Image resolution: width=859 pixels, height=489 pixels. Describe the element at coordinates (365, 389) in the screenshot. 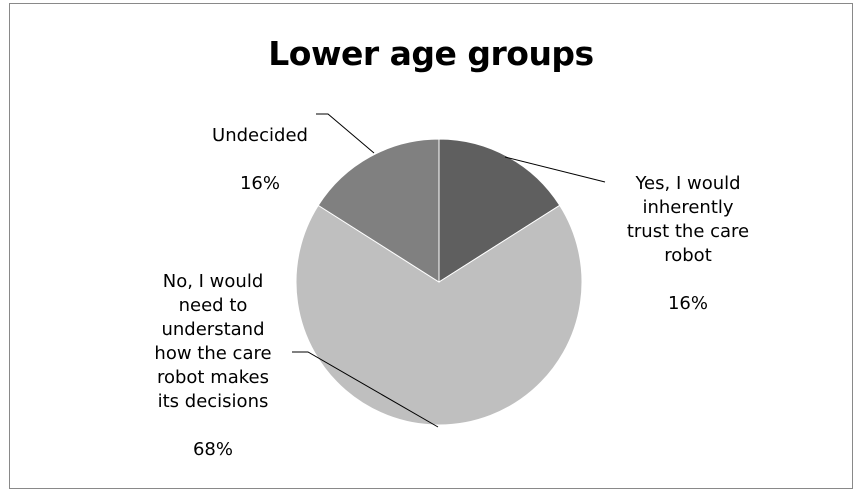

I see `leader-line-no` at that location.